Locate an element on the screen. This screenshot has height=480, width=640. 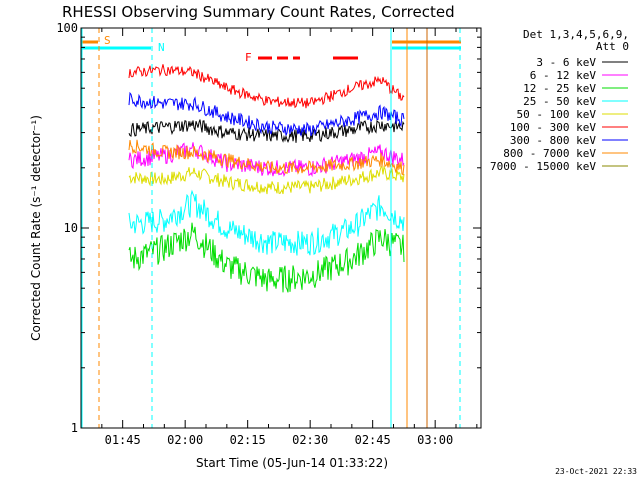
legend-label: 7000 - 15000 keV is located at coordinates (543, 166).